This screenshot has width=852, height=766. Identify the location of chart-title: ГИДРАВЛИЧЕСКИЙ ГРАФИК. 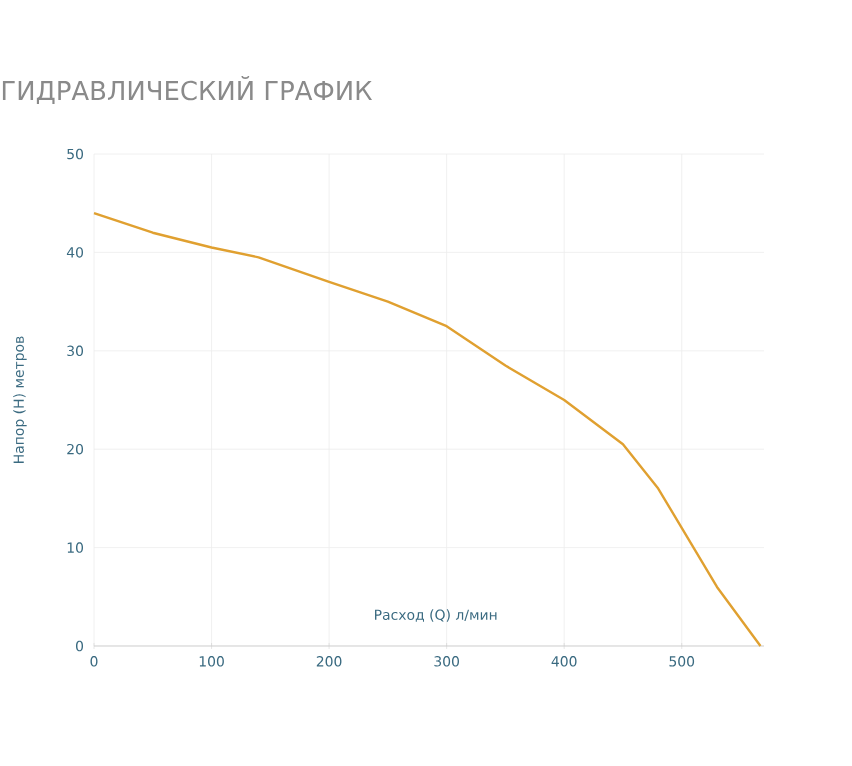
(187, 90).